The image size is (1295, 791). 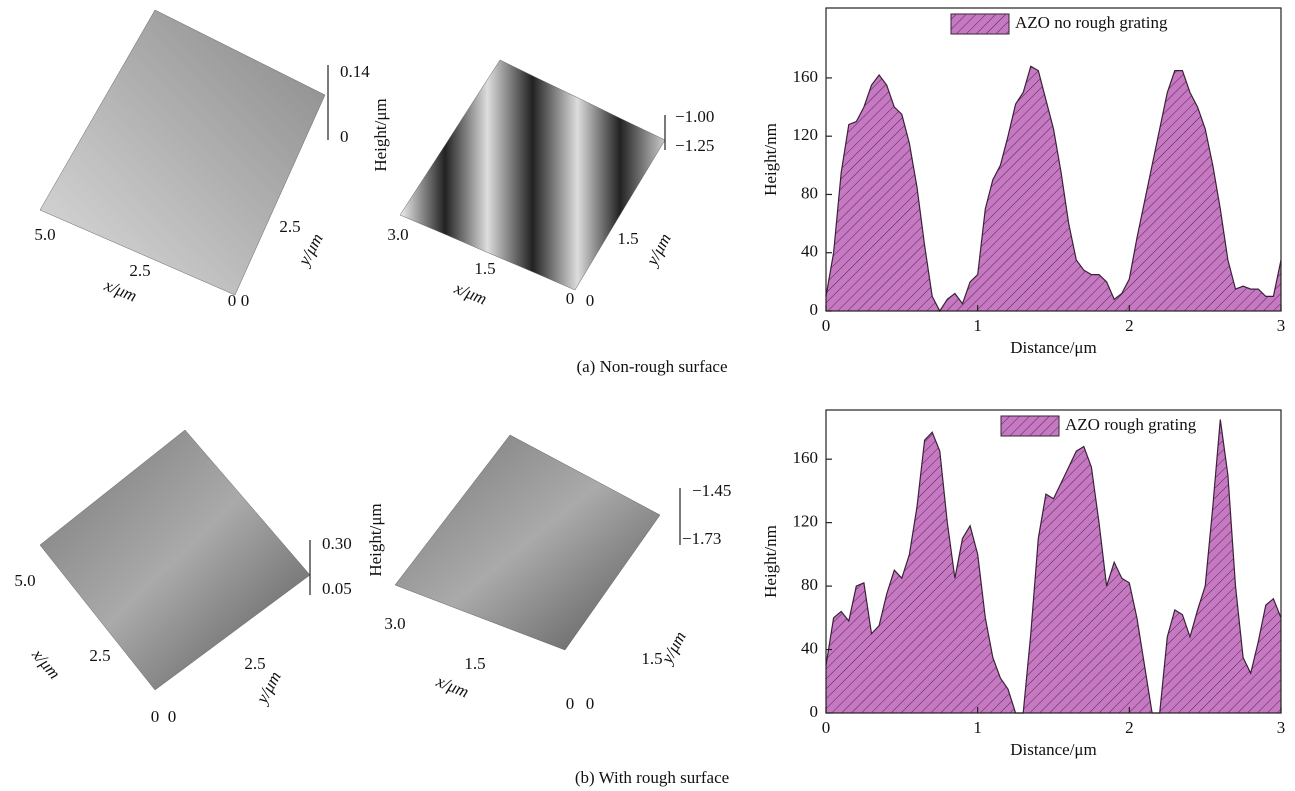 What do you see at coordinates (711, 490) in the screenshot?
I see `z-tick-label: −1.45` at bounding box center [711, 490].